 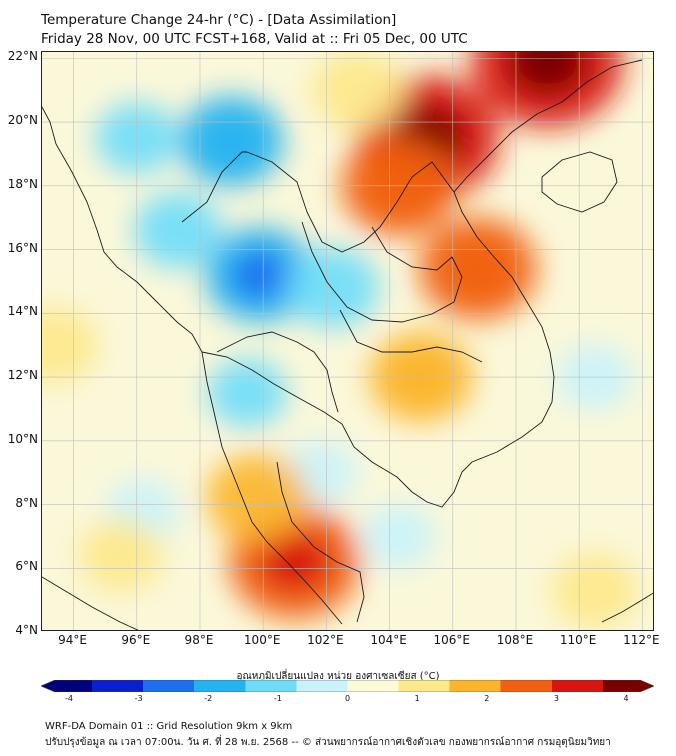 What do you see at coordinates (641, 640) in the screenshot?
I see `lon-label: 112°E` at bounding box center [641, 640].